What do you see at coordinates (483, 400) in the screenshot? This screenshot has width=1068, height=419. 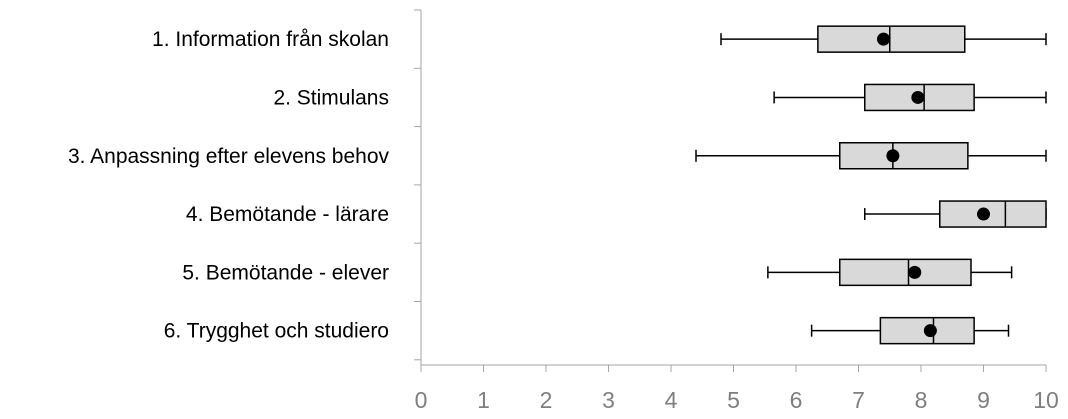 I see `x-tick-label: 1` at bounding box center [483, 400].